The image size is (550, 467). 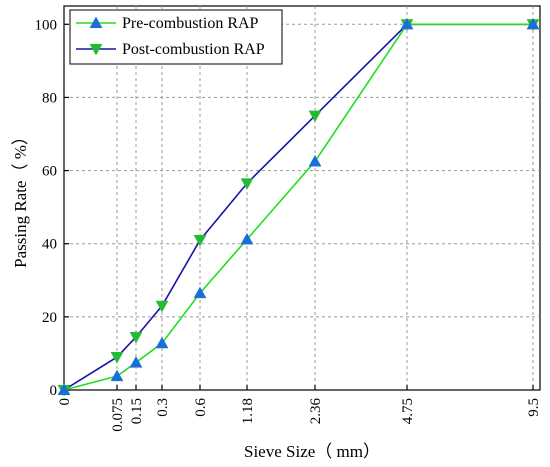 I want to click on legend-box, so click(x=176, y=37).